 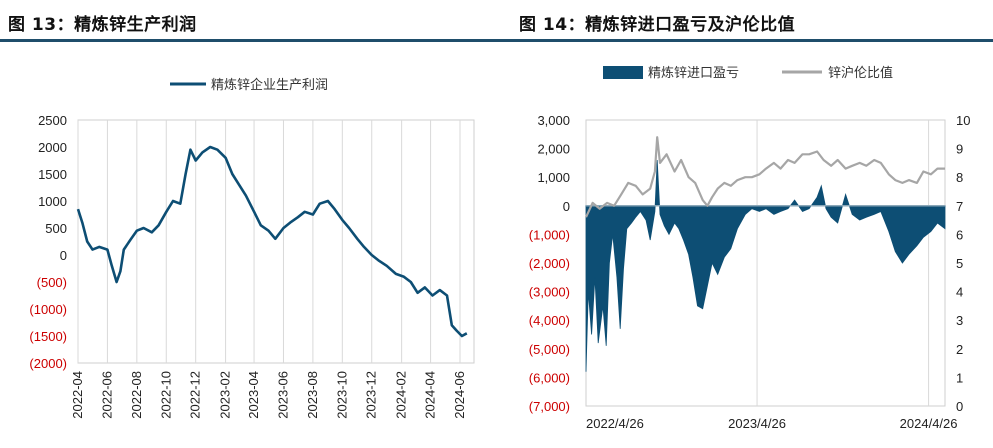 I want to click on y-left-tick-label: (1,000), so click(x=549, y=234).